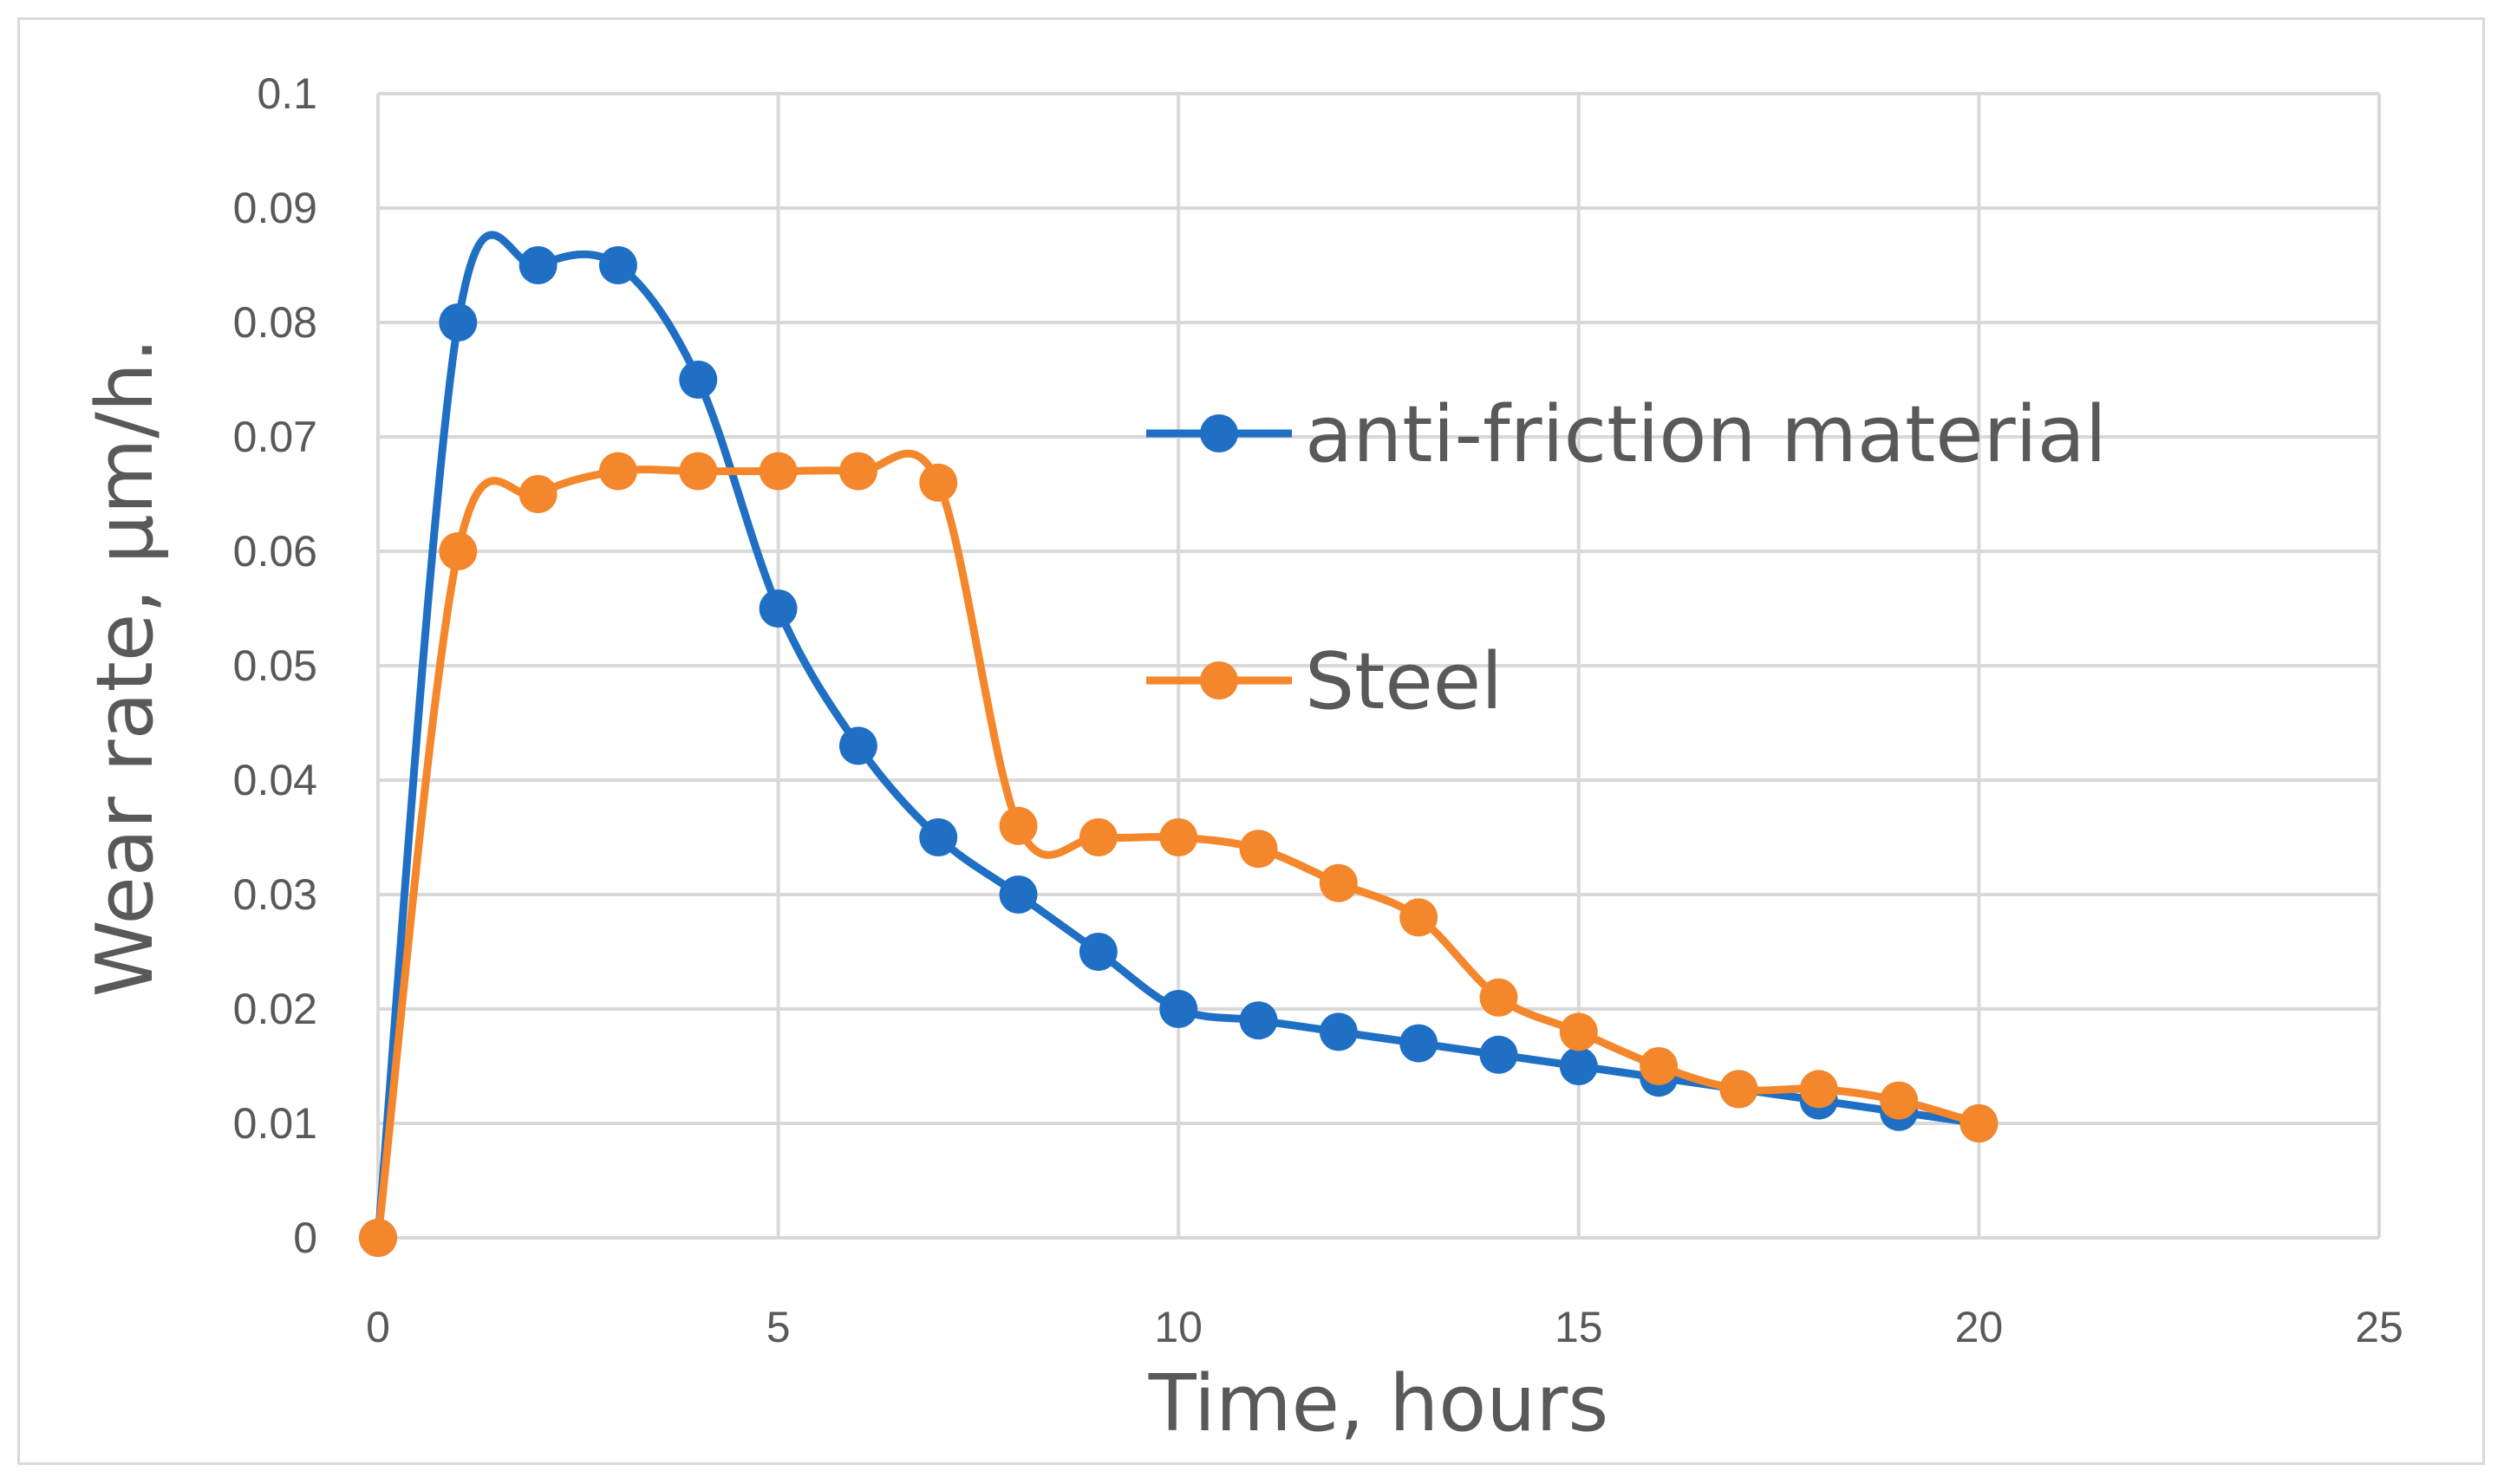 This screenshot has height=1484, width=2504. What do you see at coordinates (1378, 1403) in the screenshot?
I see `x-axis-title: Time, hours` at bounding box center [1378, 1403].